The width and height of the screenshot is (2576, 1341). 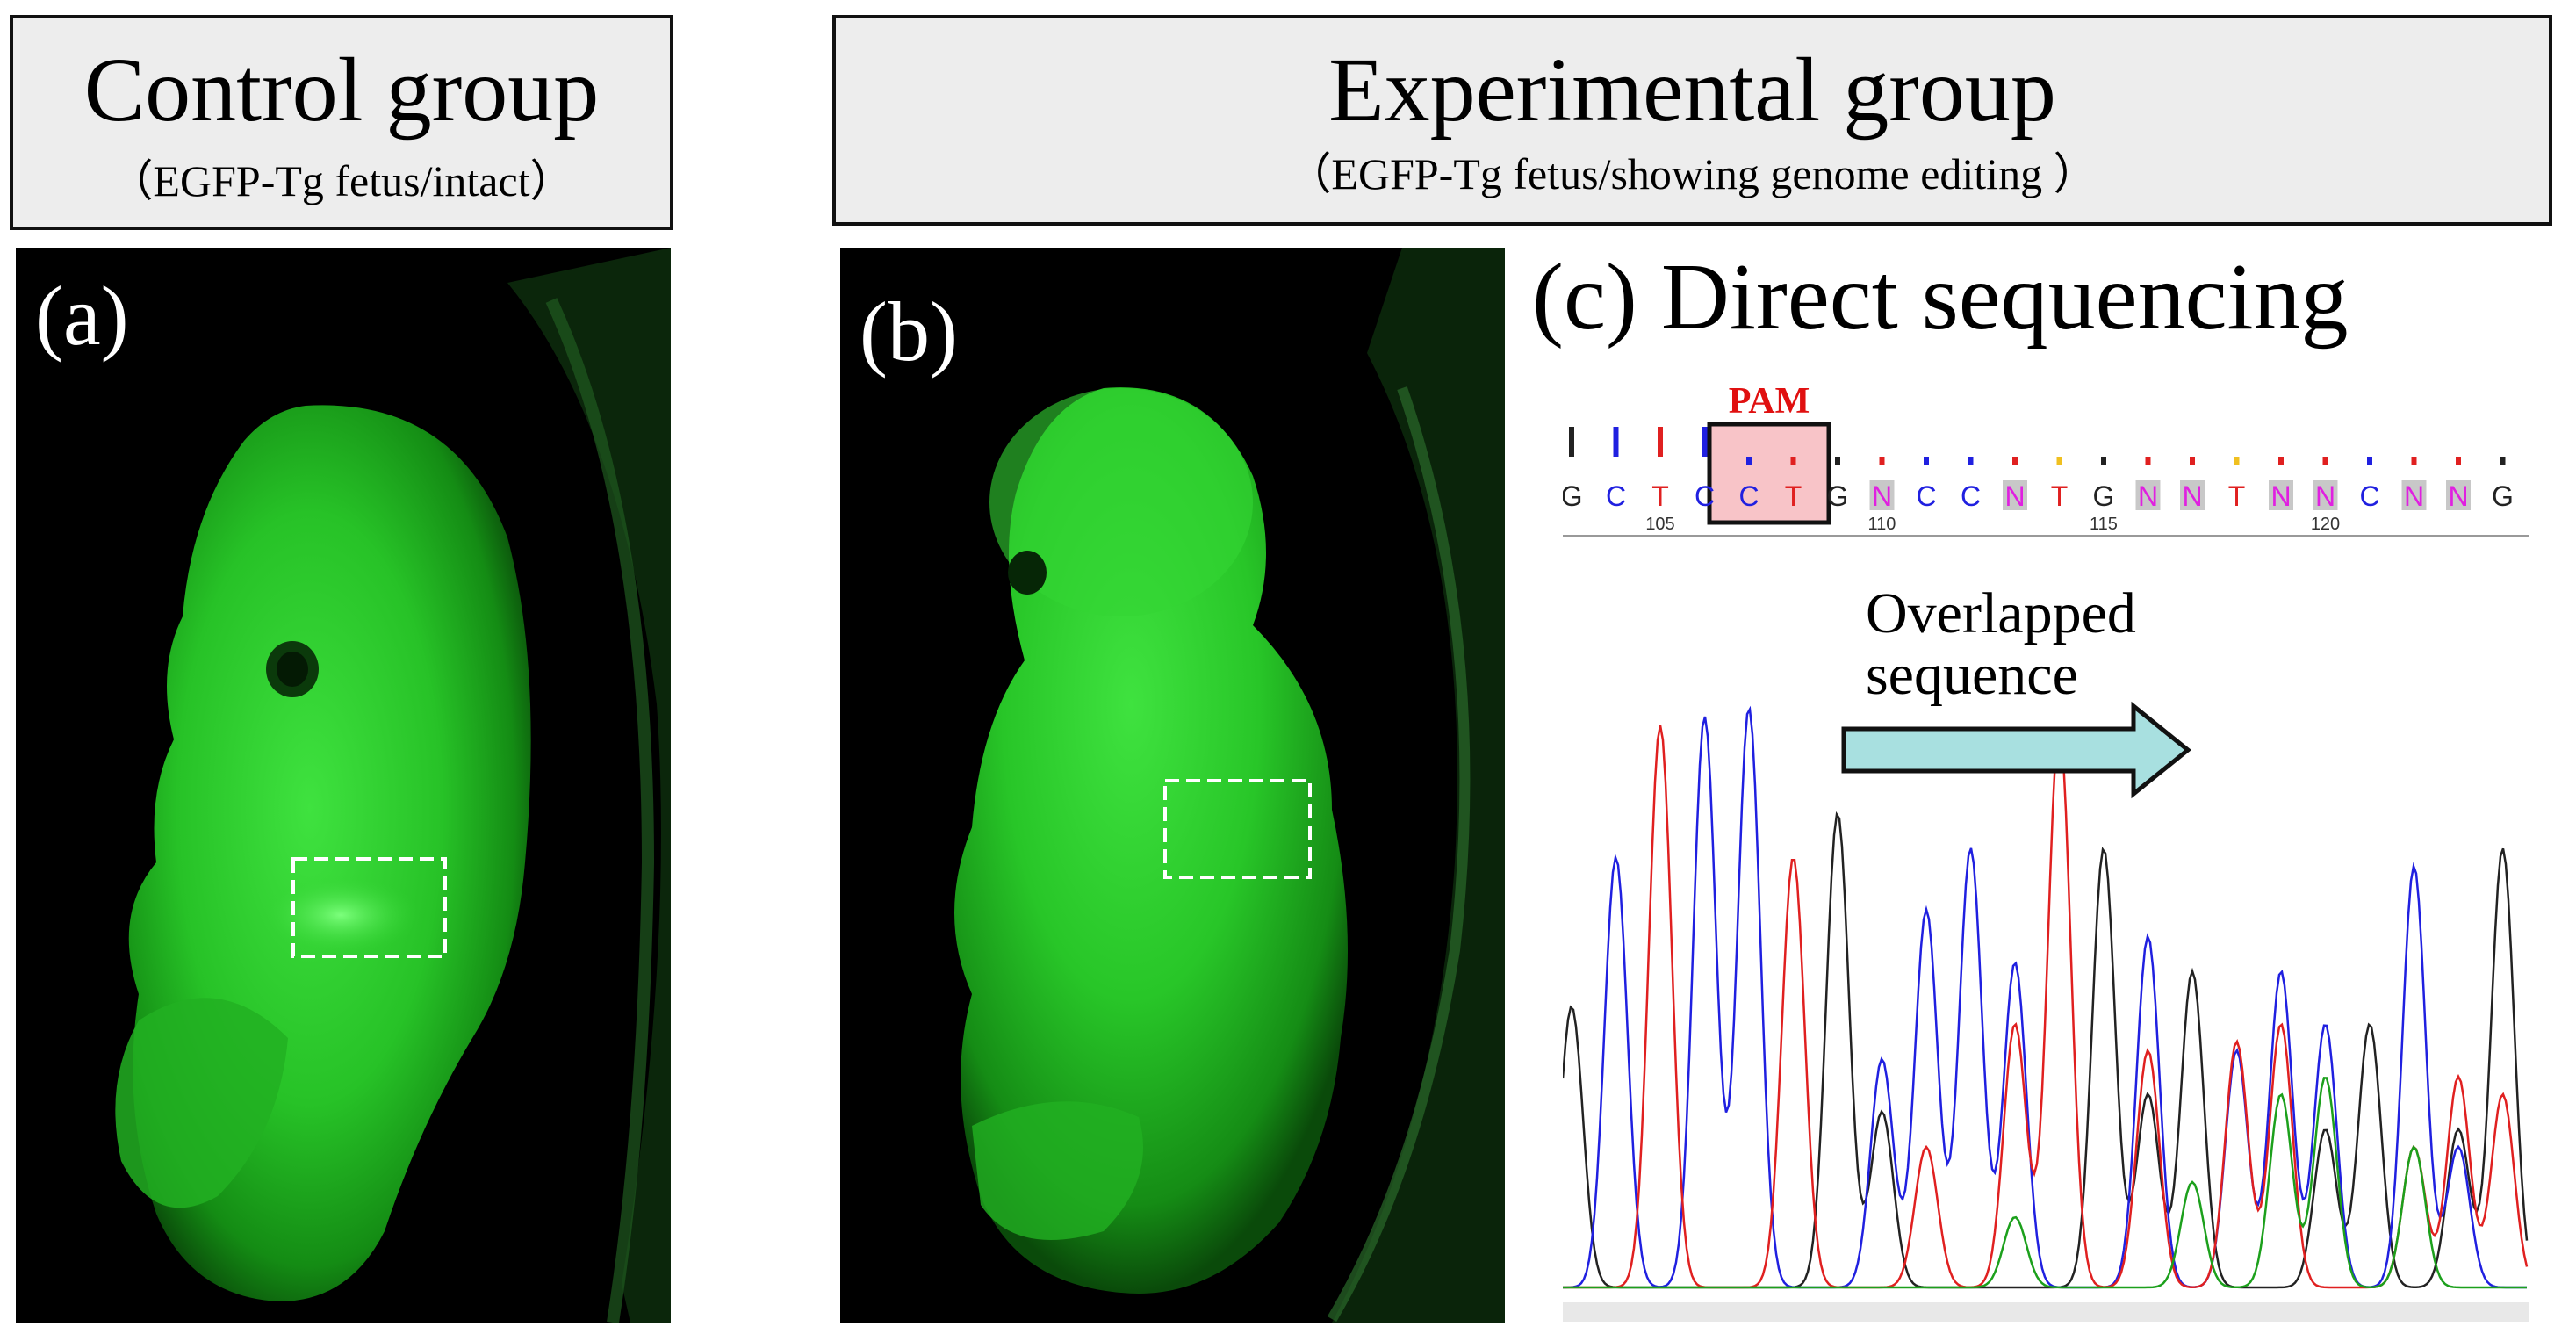 I want to click on panel-a-label: (a), so click(x=82, y=316).